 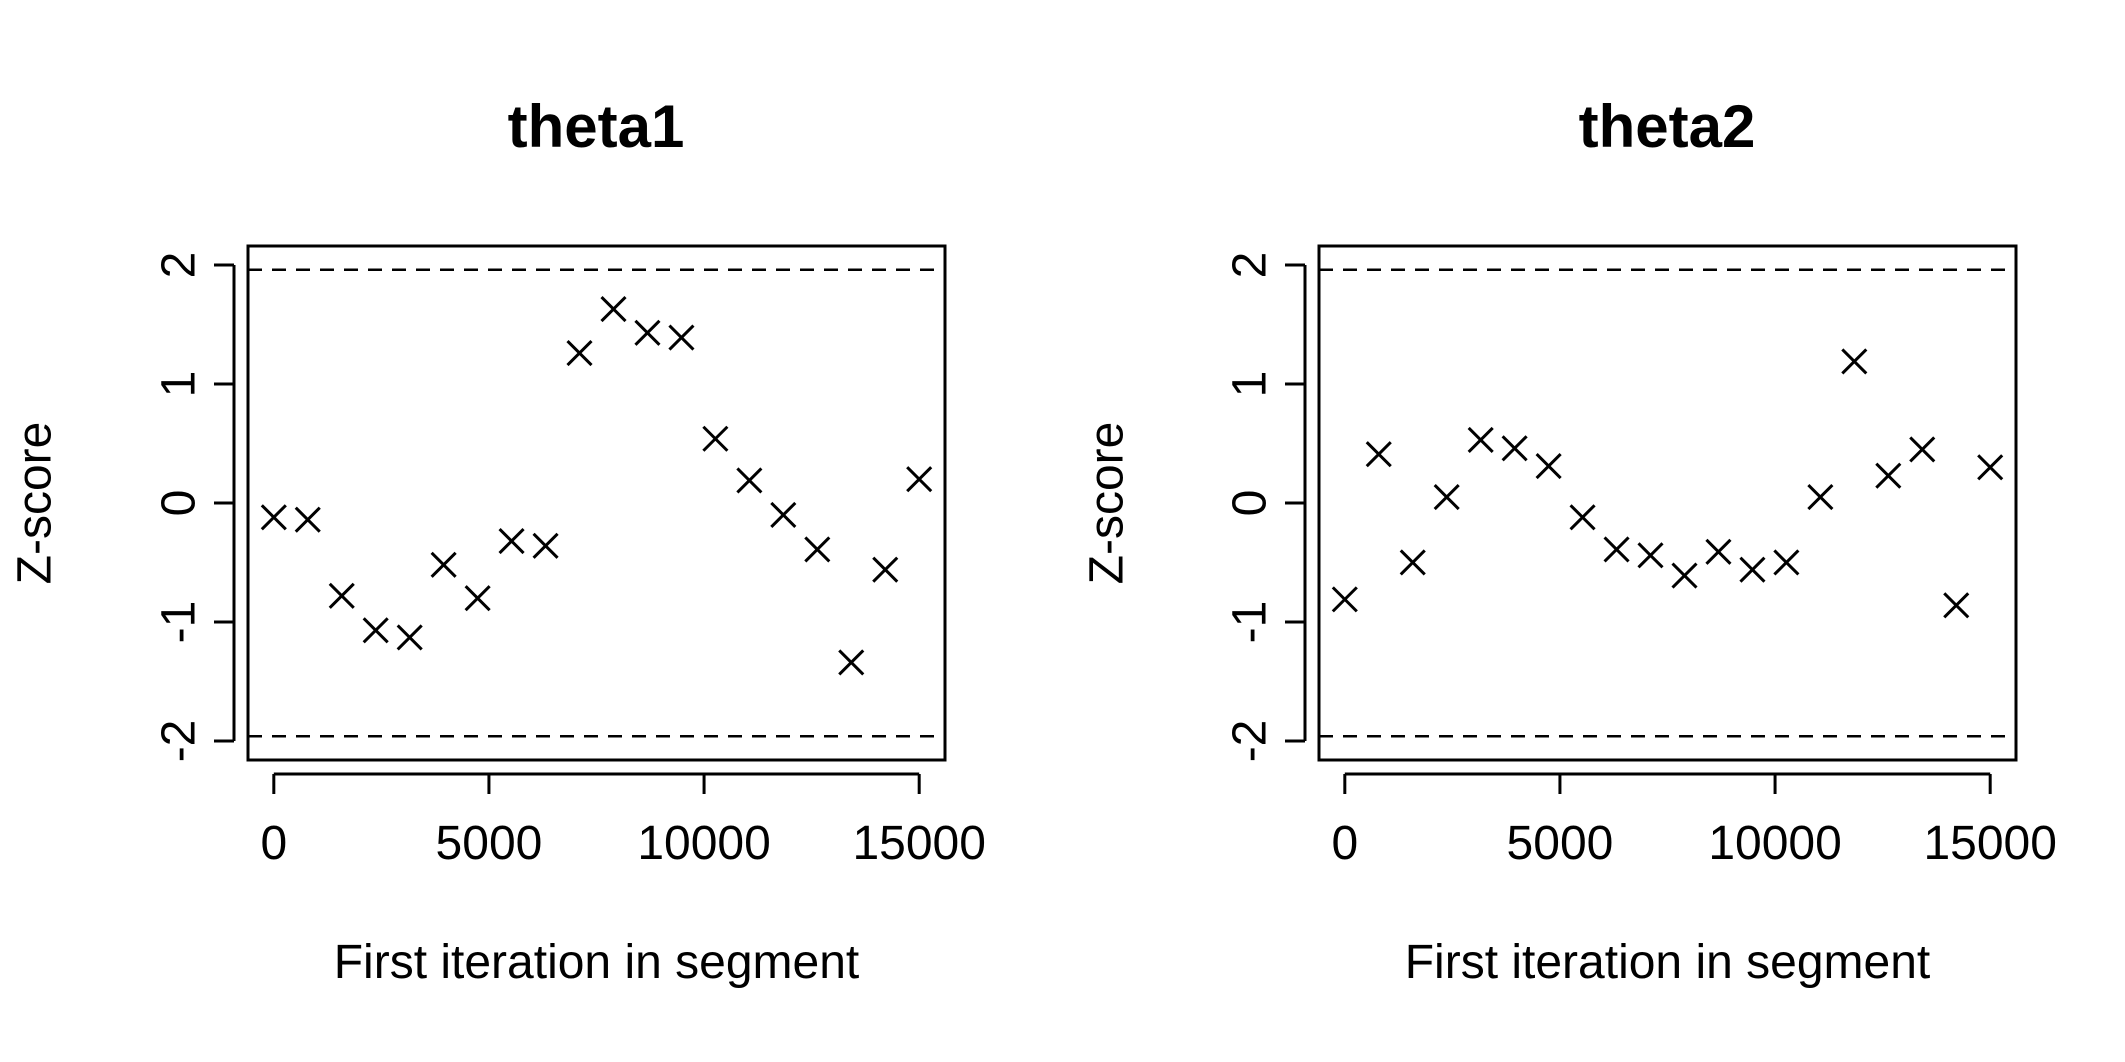 What do you see at coordinates (596, 126) in the screenshot?
I see `panel-title: theta1` at bounding box center [596, 126].